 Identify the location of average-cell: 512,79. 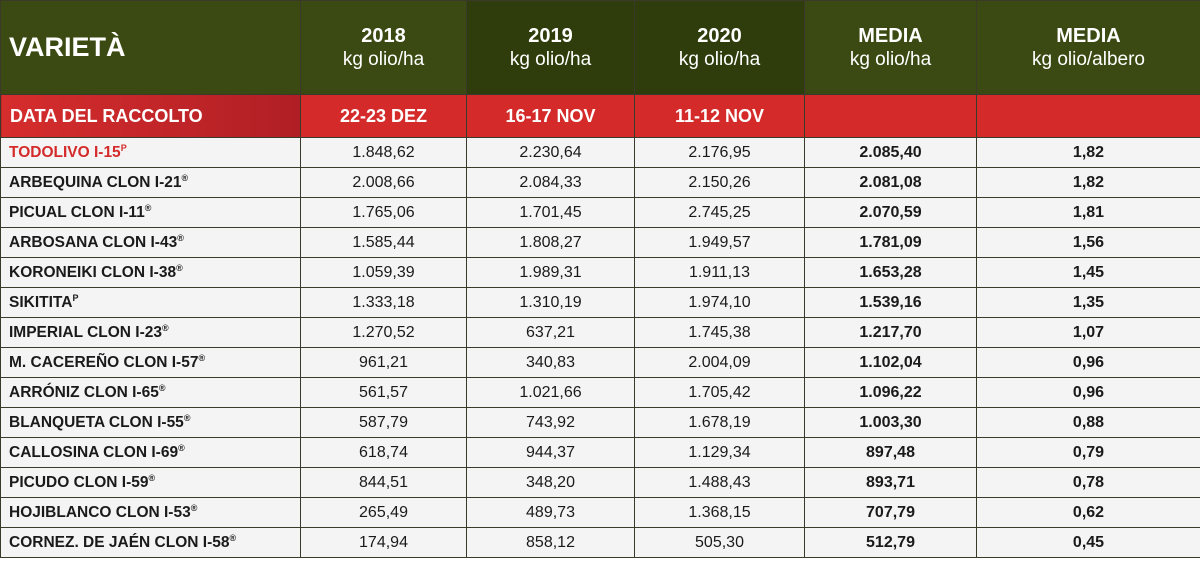
(890, 542).